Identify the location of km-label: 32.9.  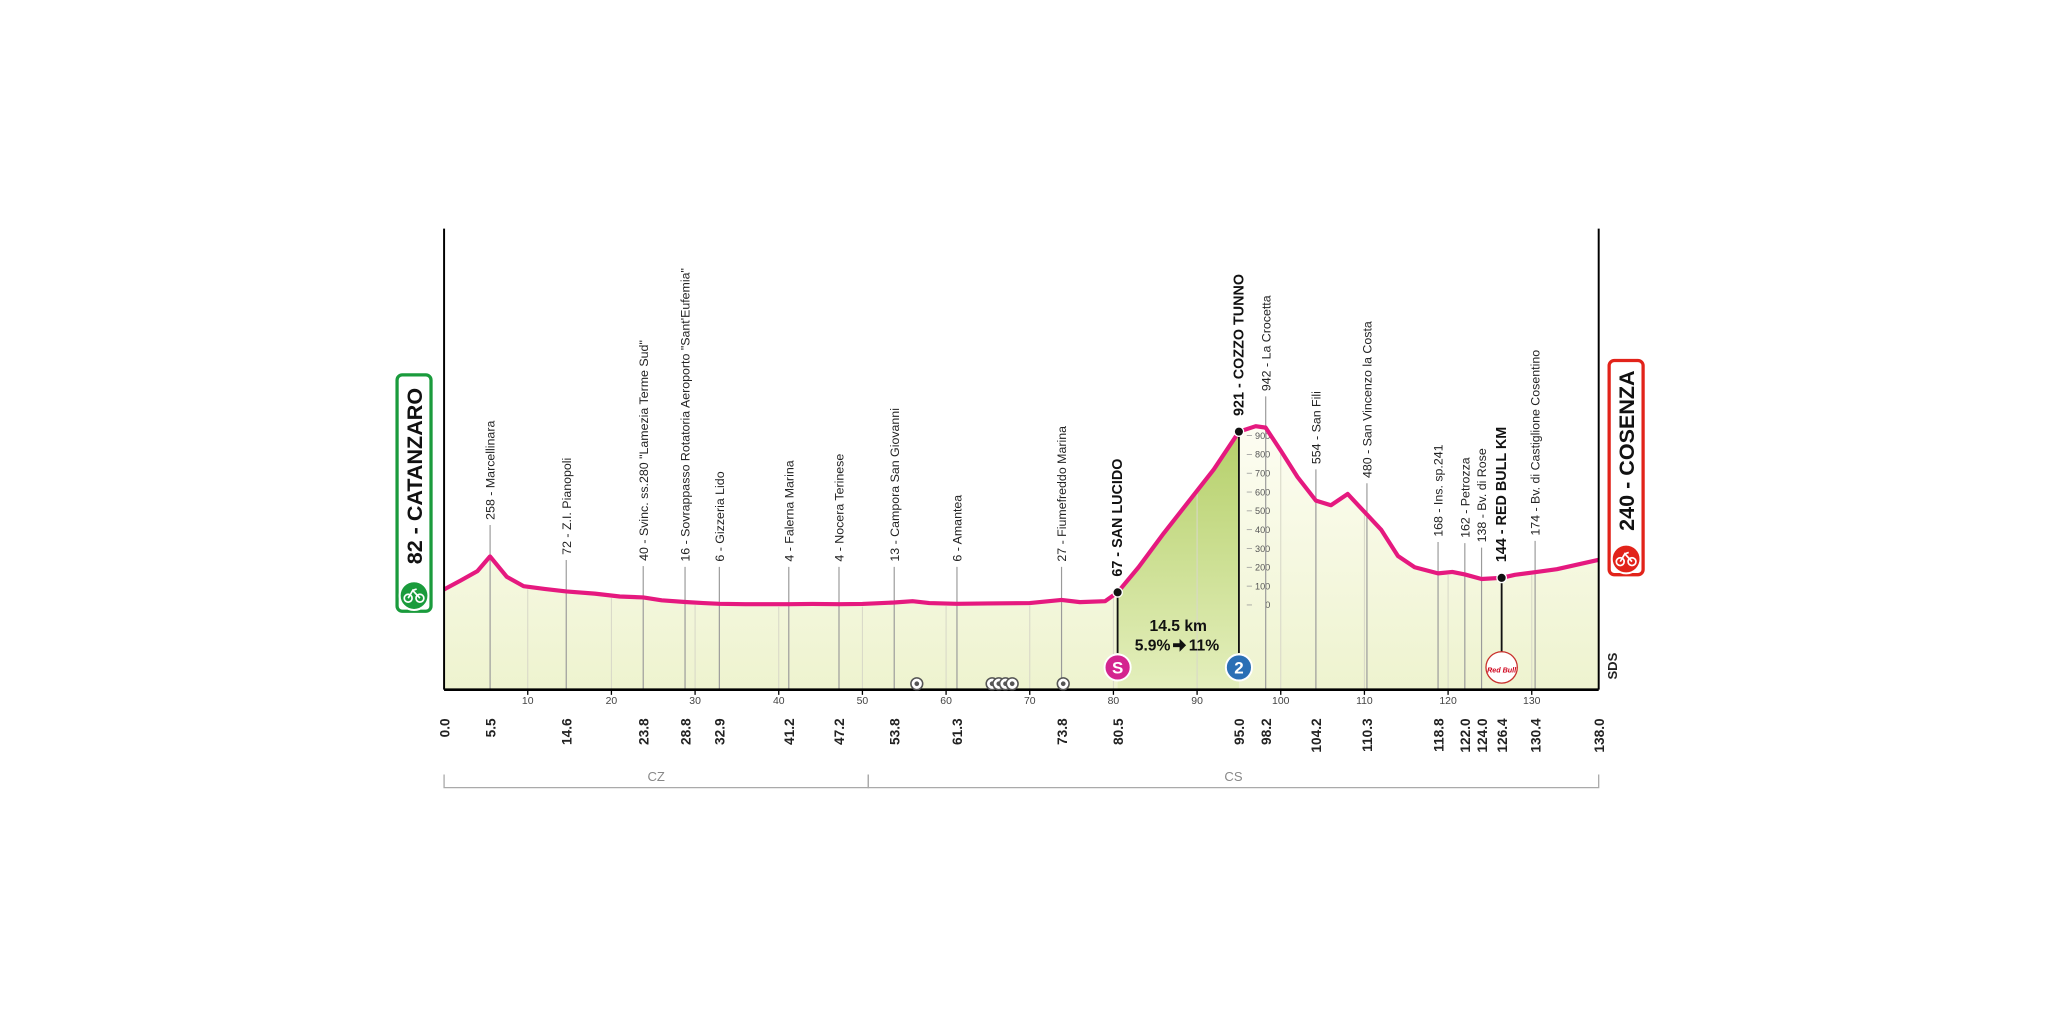
(720, 731).